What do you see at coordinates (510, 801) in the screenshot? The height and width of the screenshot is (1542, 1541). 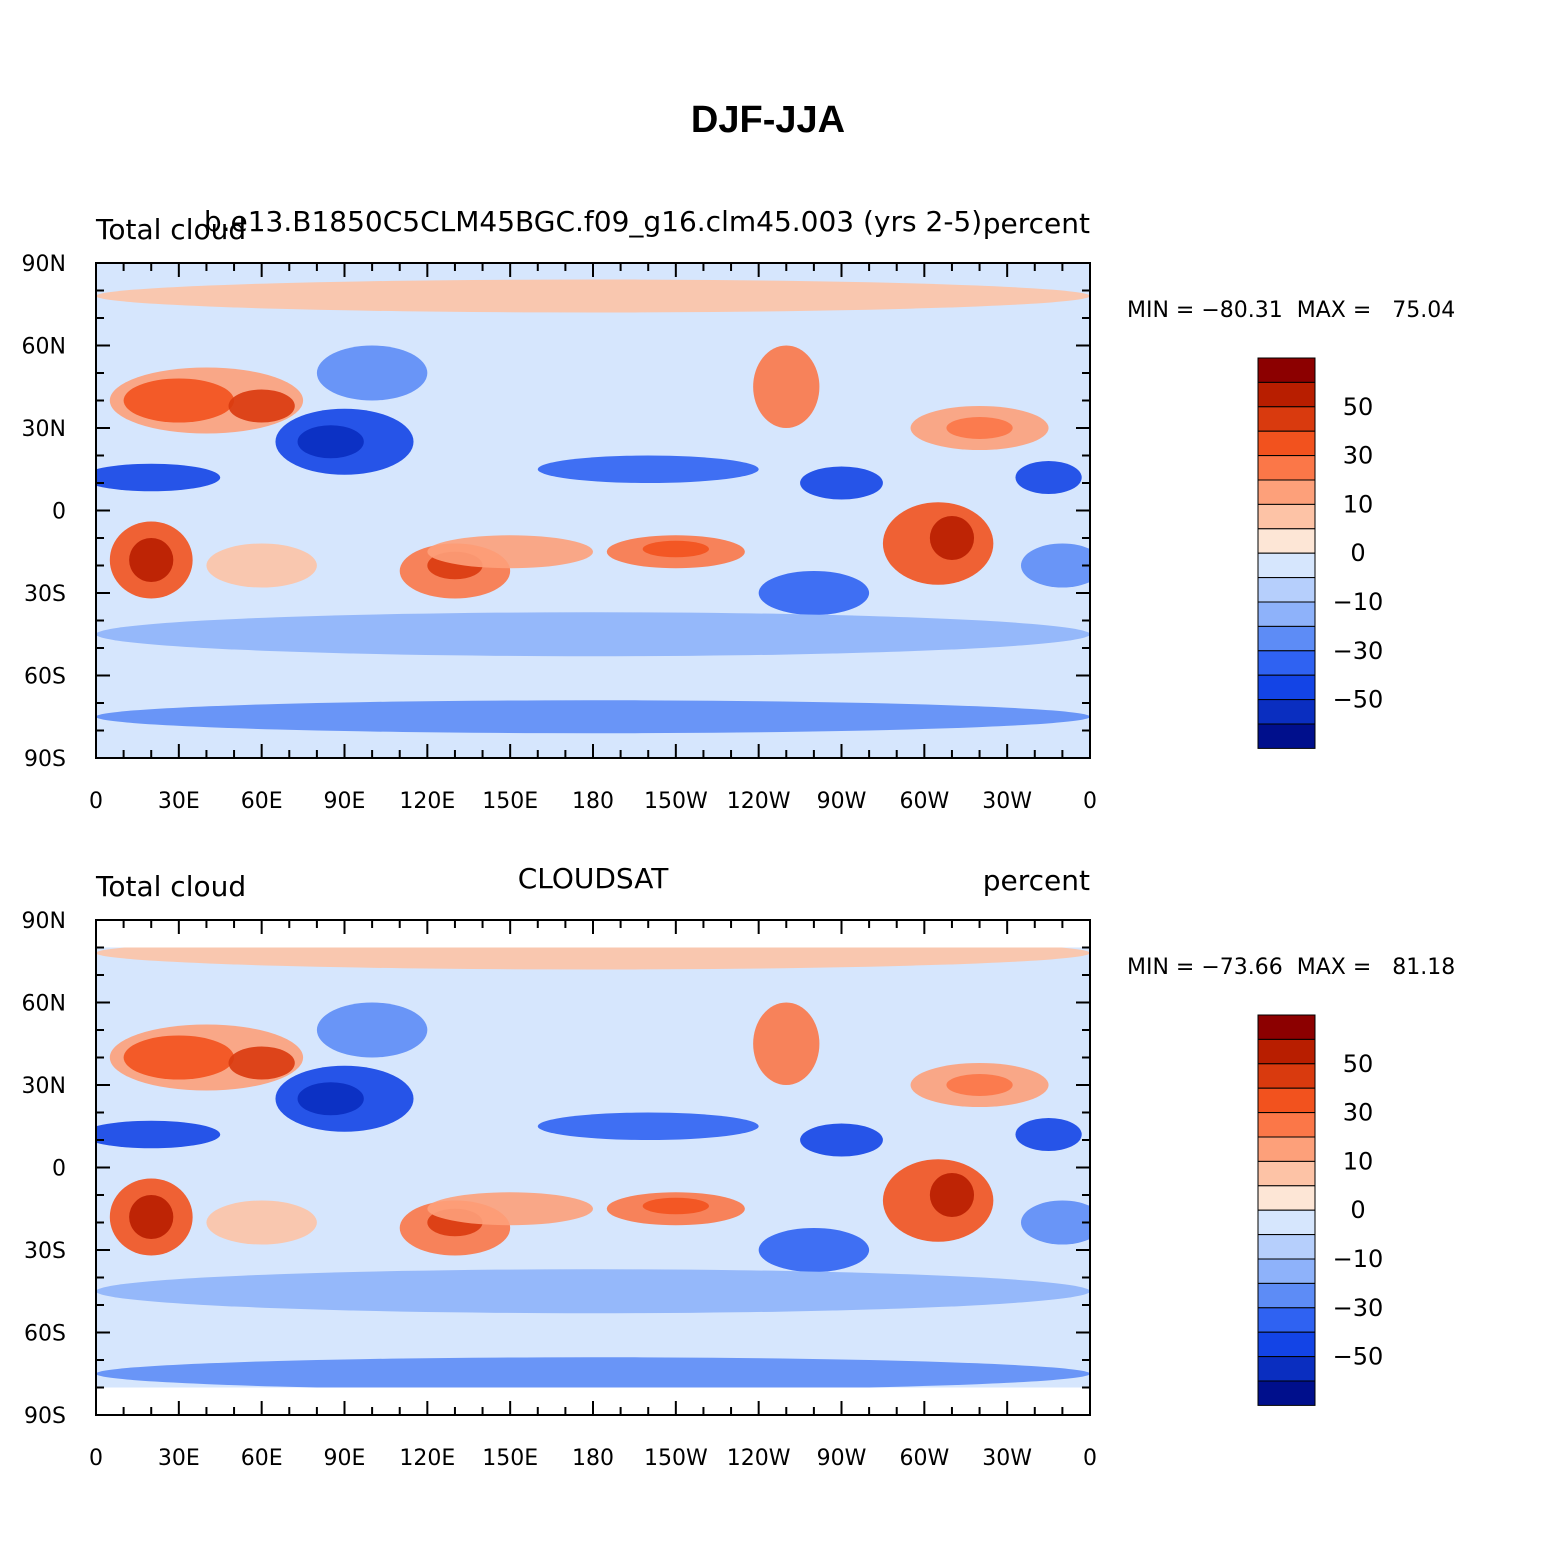 I see `x-tick-label: 150E` at bounding box center [510, 801].